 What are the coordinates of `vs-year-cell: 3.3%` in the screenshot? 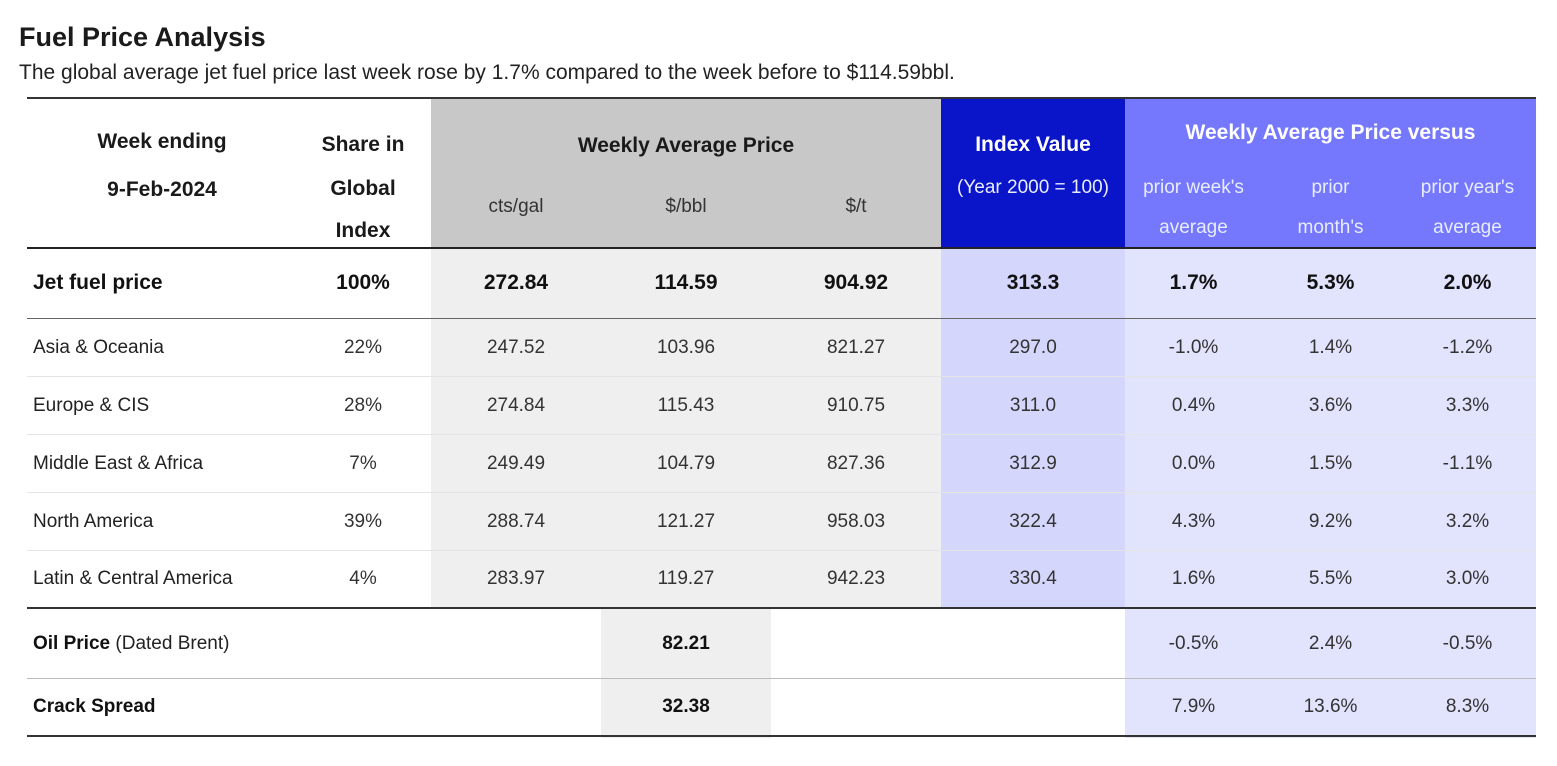 It's located at (1467, 405).